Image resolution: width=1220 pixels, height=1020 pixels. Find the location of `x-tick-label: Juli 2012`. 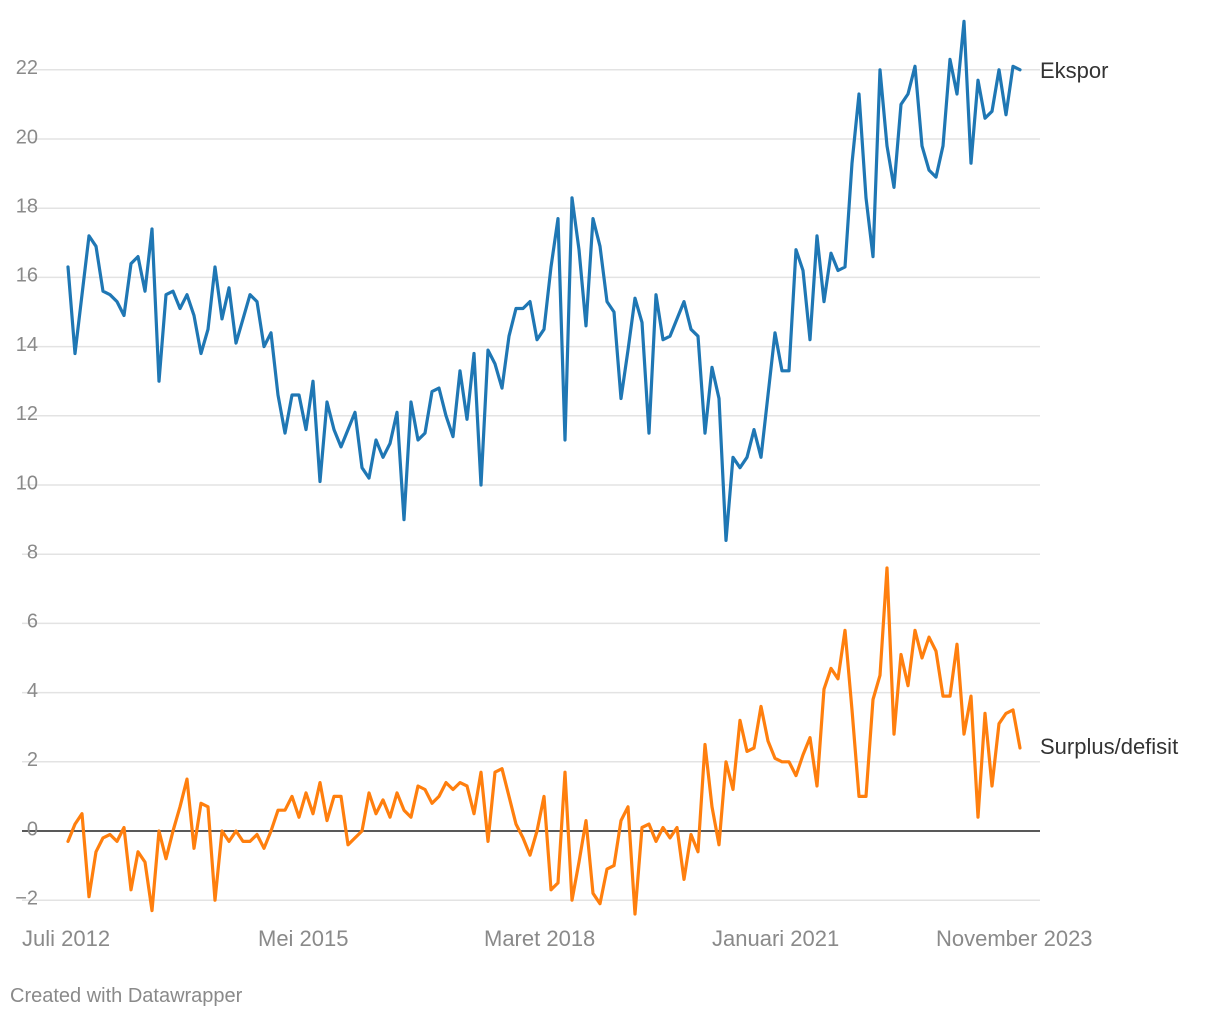

x-tick-label: Juli 2012 is located at coordinates (66, 938).